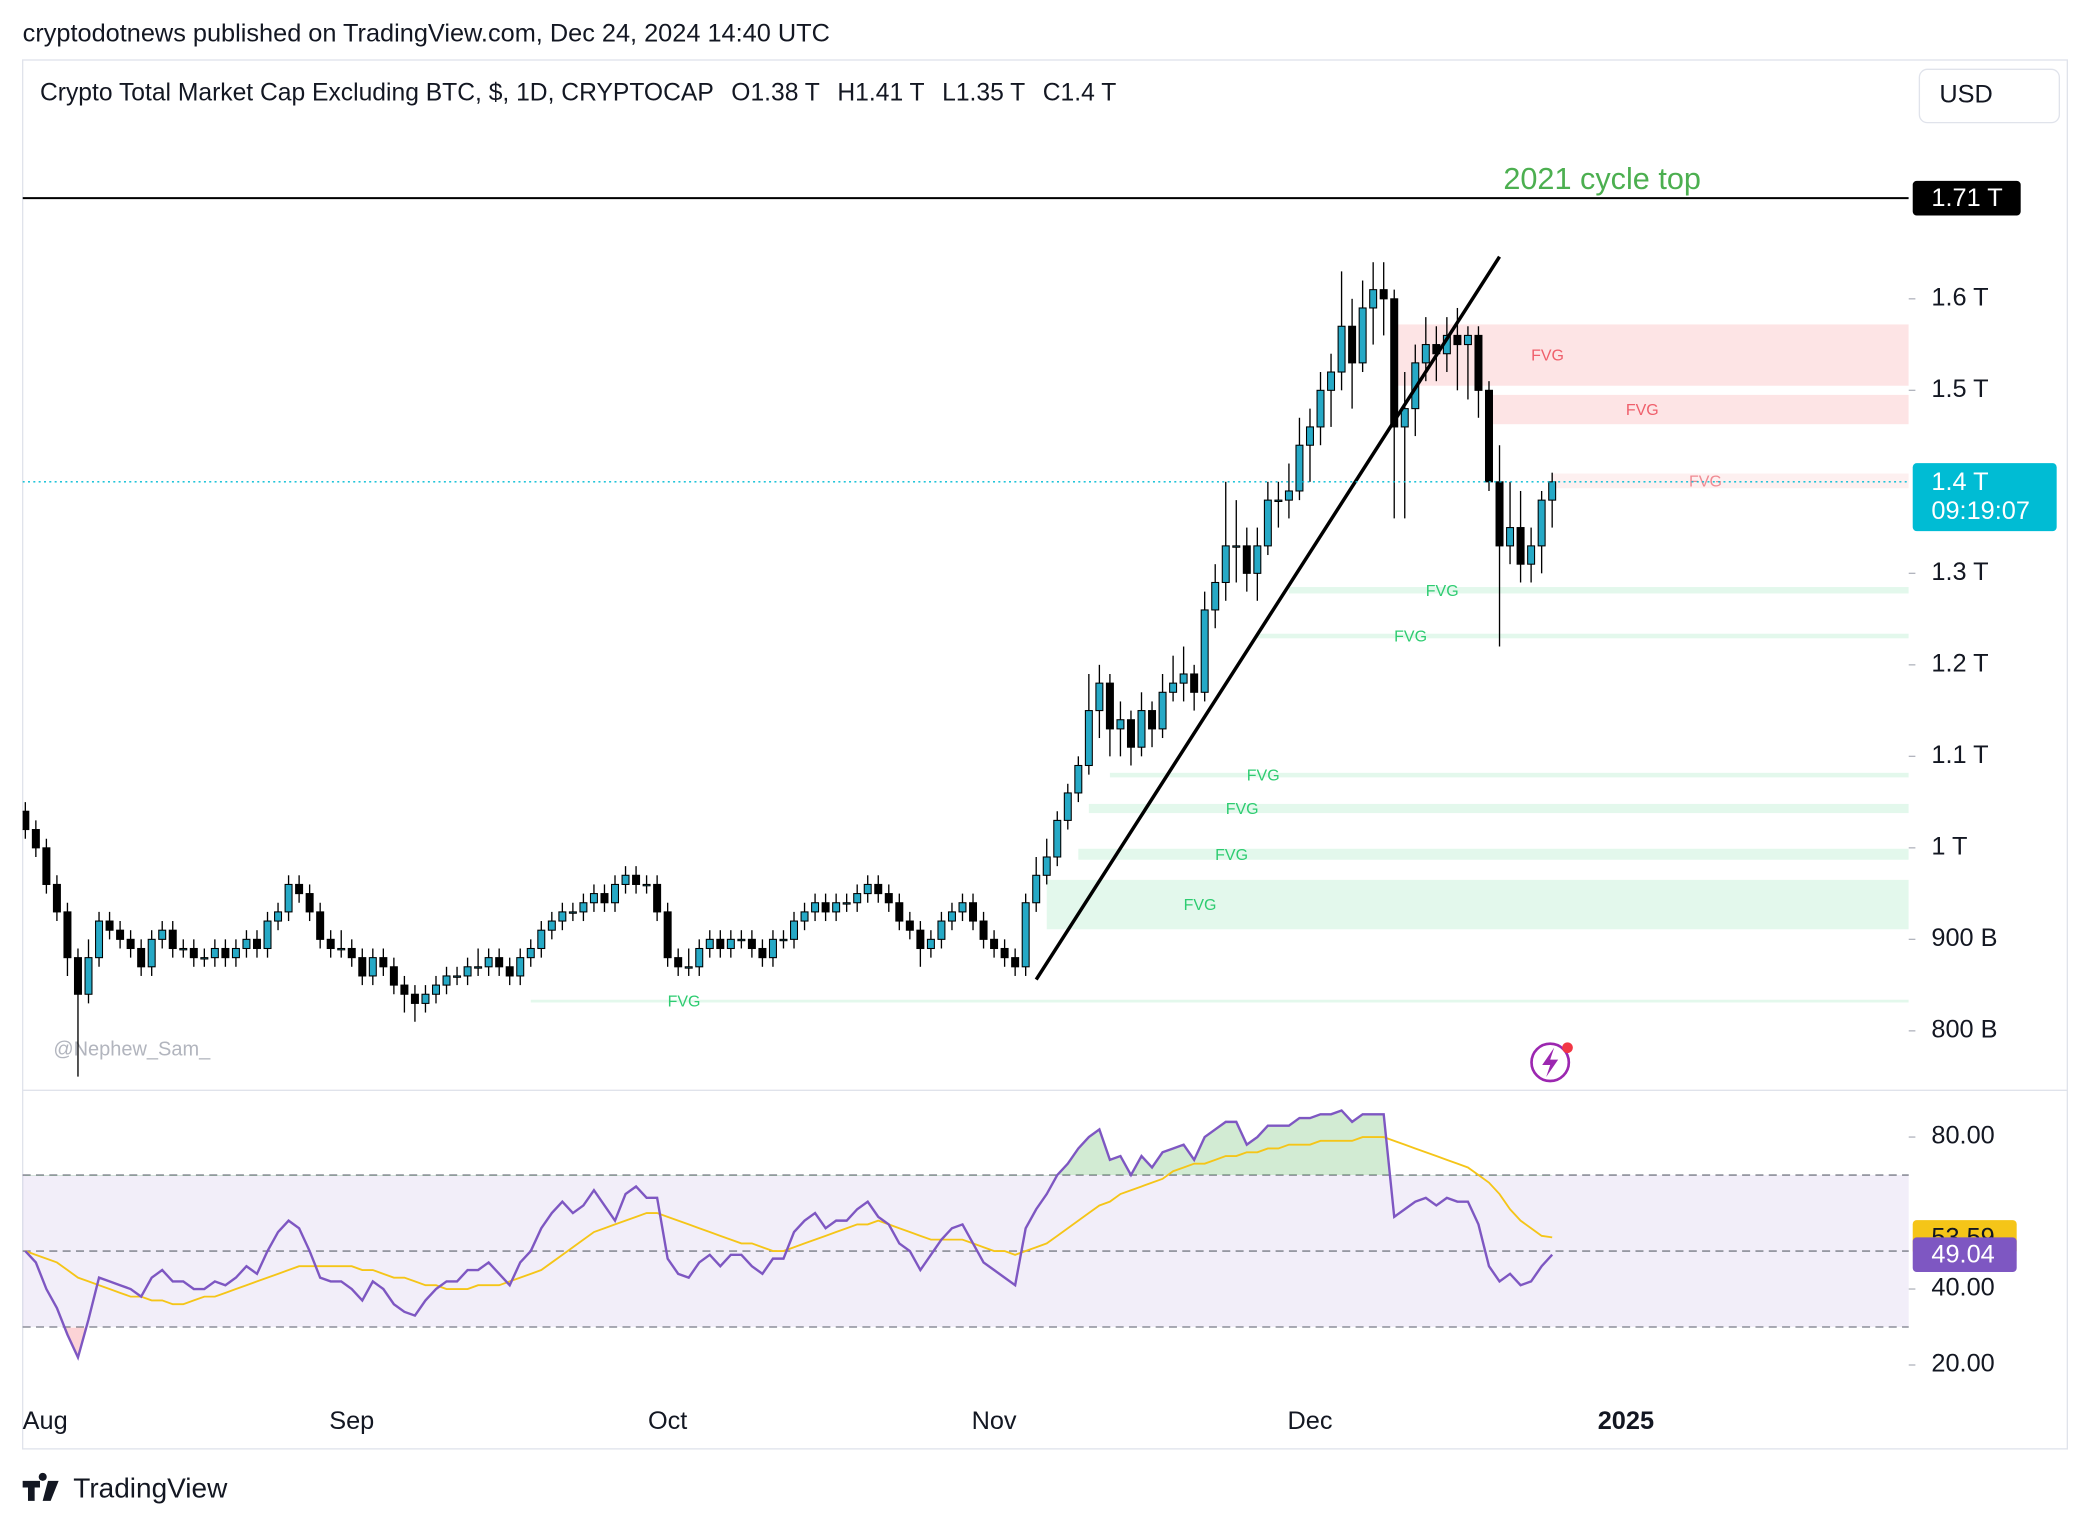  I want to click on alert-icon, so click(1551, 1062).